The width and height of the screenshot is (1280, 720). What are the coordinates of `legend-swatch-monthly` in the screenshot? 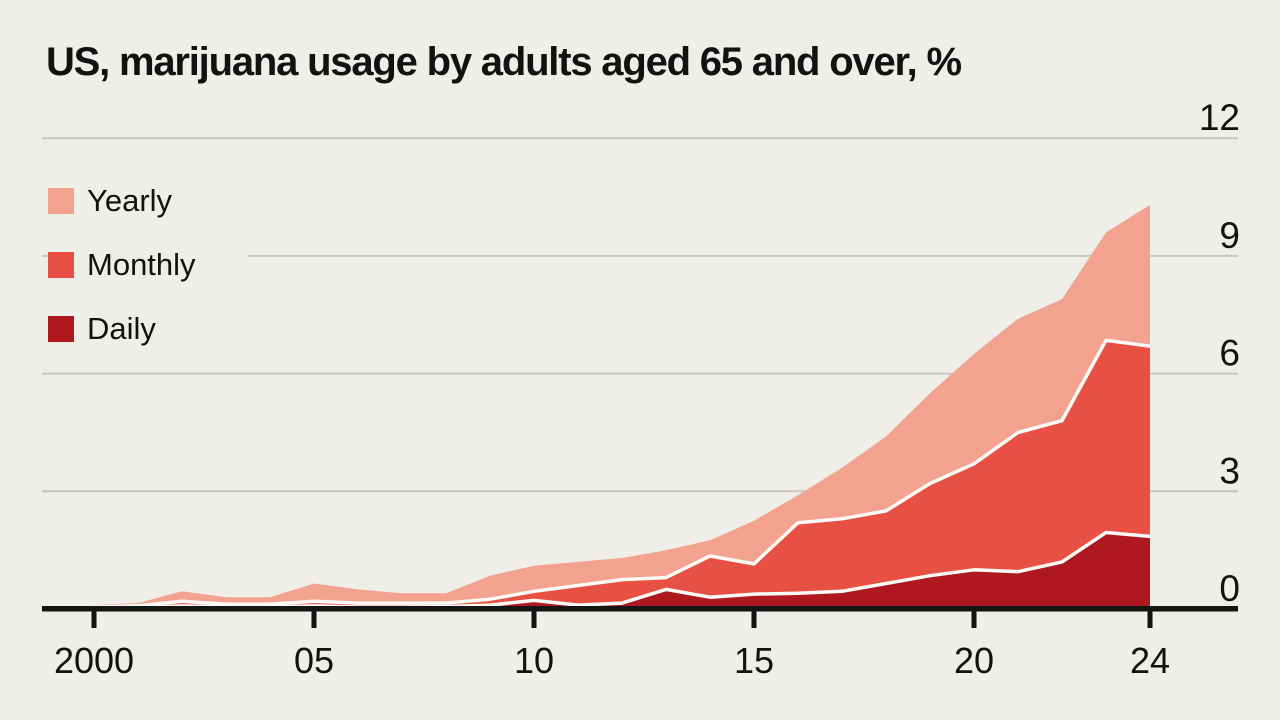 It's located at (61, 264).